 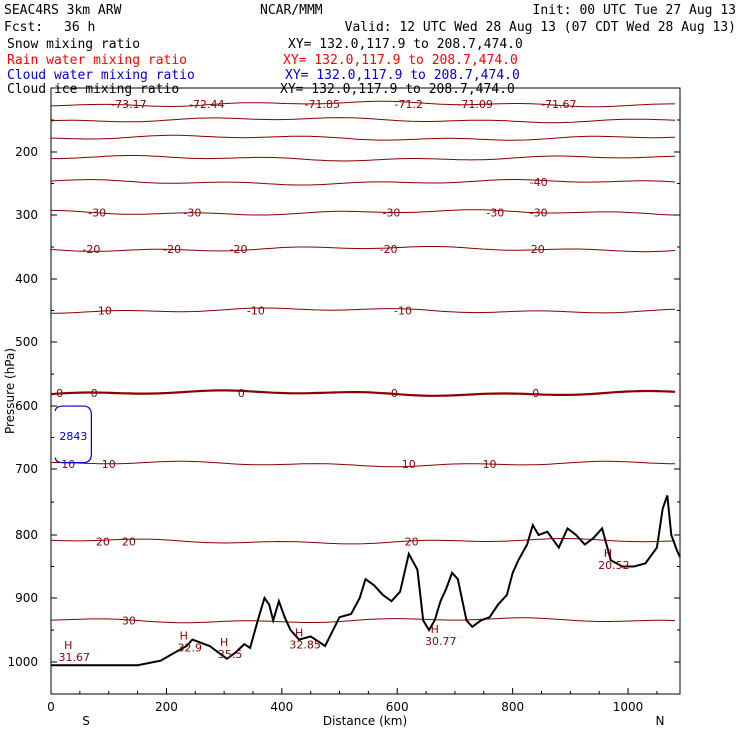 What do you see at coordinates (79, 27) in the screenshot?
I see `forecast-hour: 36 h` at bounding box center [79, 27].